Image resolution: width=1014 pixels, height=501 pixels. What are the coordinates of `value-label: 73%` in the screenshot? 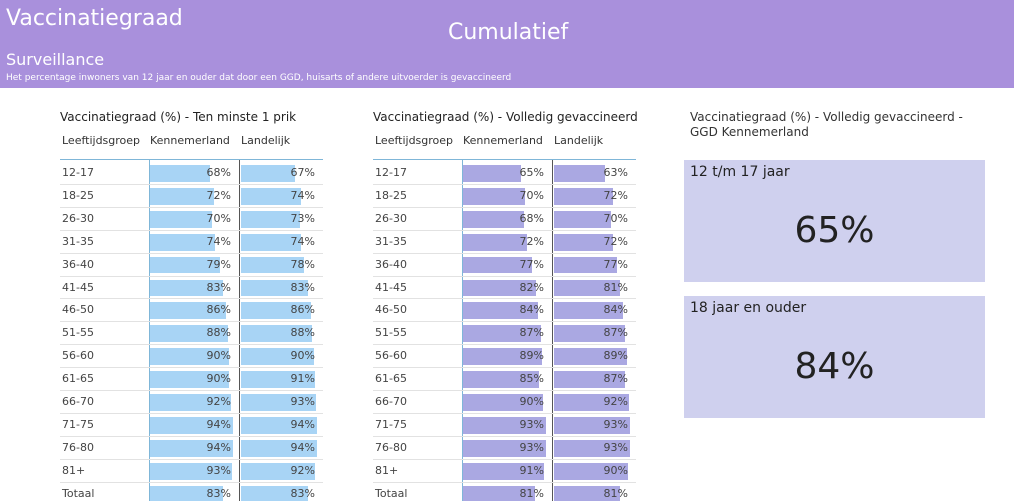 It's located at (302, 218).